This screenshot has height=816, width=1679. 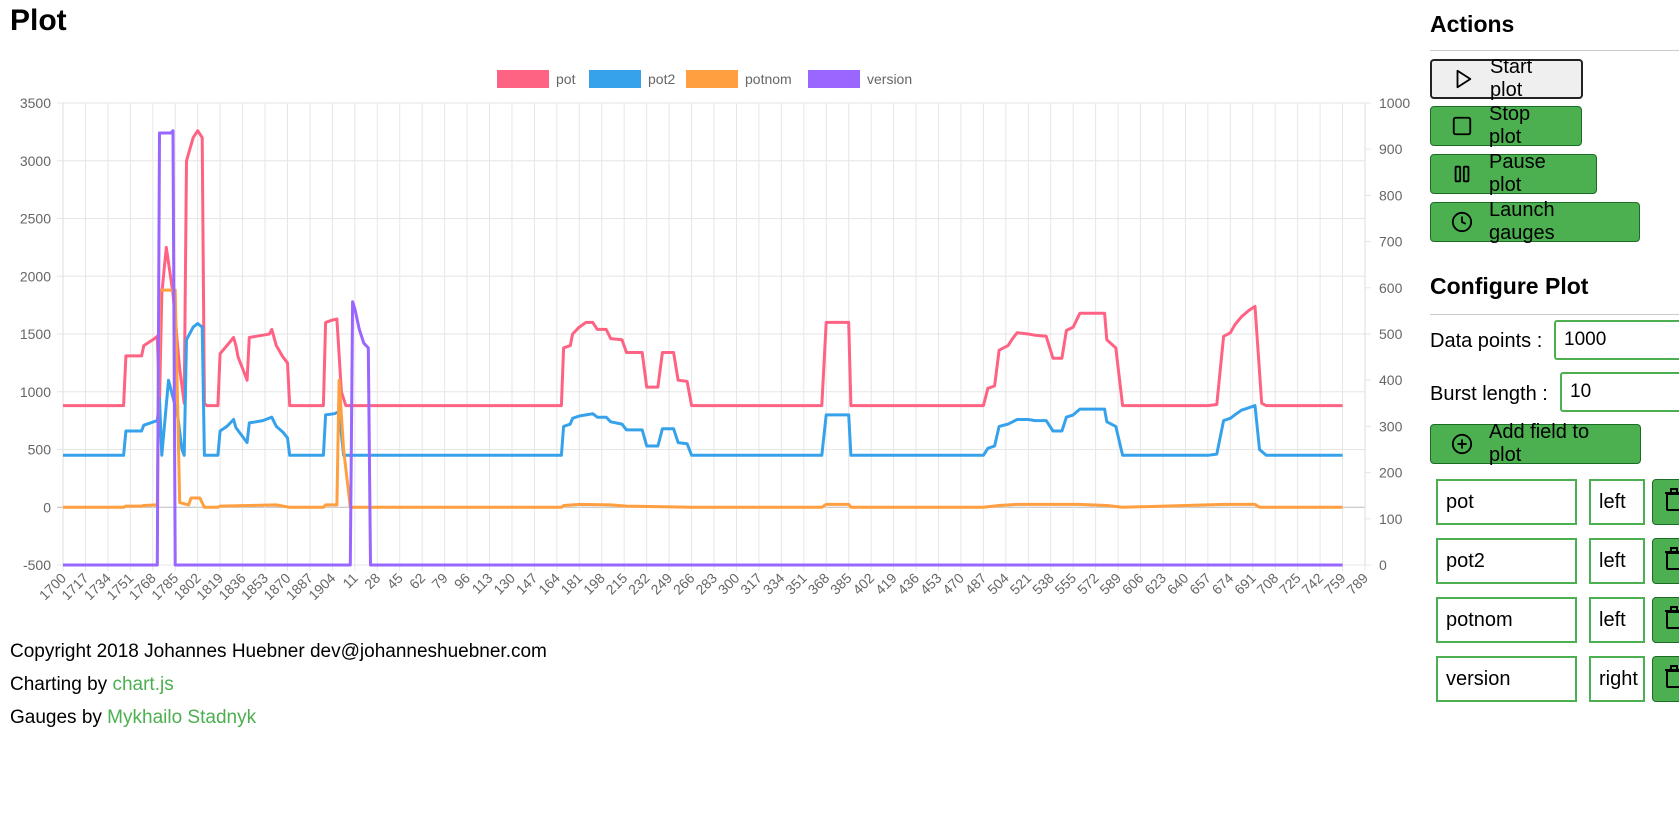 What do you see at coordinates (350, 581) in the screenshot?
I see `x-tick-label: 11` at bounding box center [350, 581].